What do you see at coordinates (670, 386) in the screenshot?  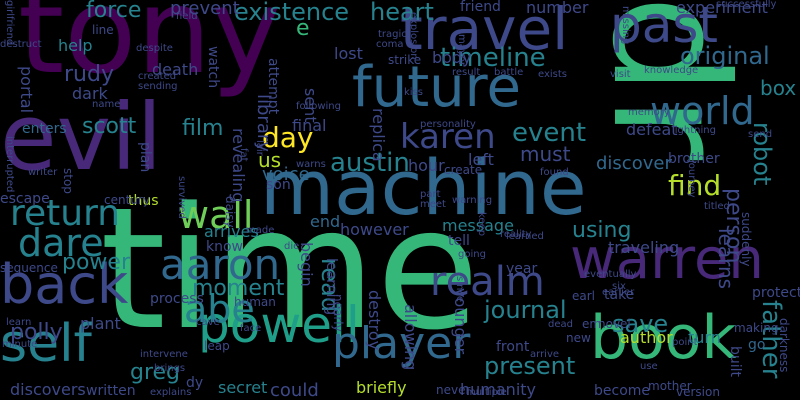 I see `word-mother: mother` at bounding box center [670, 386].